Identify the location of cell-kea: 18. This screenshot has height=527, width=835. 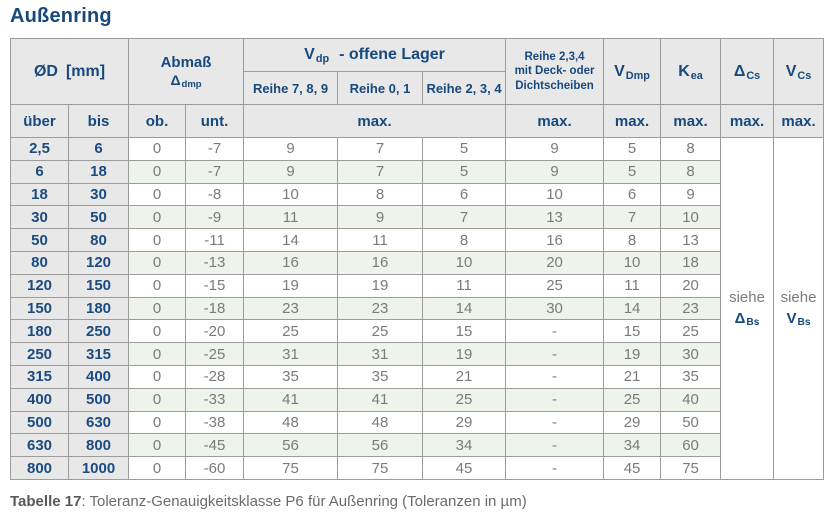
(691, 262).